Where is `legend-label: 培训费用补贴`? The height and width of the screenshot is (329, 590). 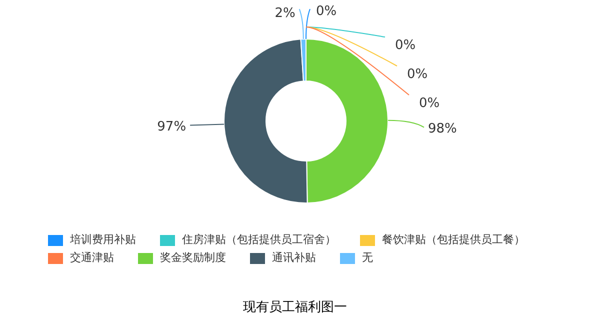 legend-label: 培训费用补贴 is located at coordinates (103, 240).